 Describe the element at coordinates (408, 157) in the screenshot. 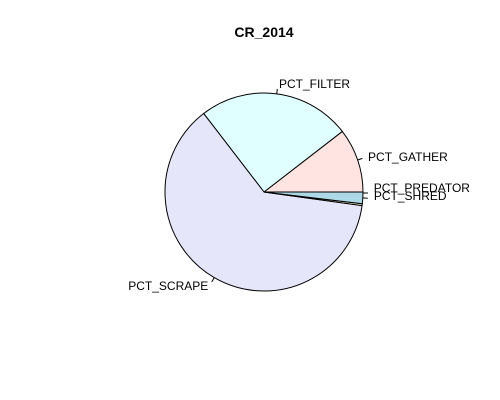

I see `slice-label-pct-gather: PCT_GATHER` at that location.